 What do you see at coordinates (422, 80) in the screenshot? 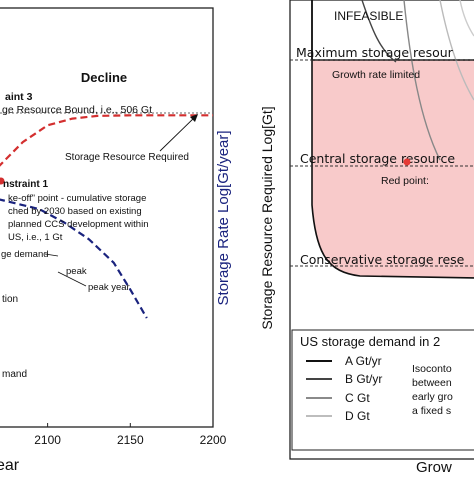
I see `isocontour-b` at bounding box center [422, 80].